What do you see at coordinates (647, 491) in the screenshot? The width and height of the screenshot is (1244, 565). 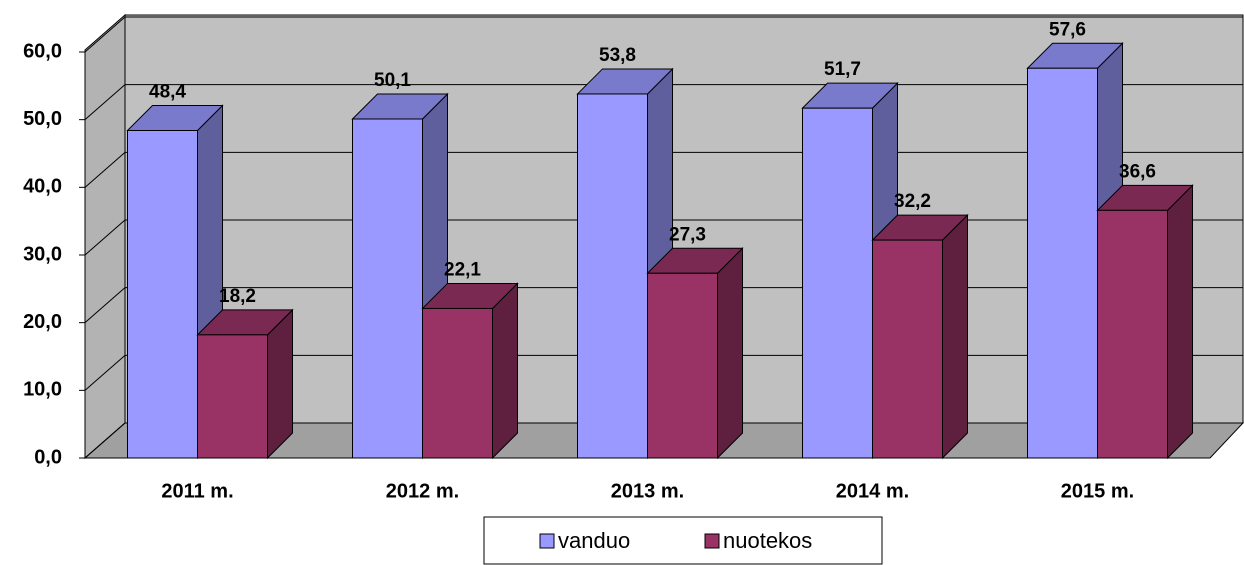 I see `x-tick-label: 2013 m.` at bounding box center [647, 491].